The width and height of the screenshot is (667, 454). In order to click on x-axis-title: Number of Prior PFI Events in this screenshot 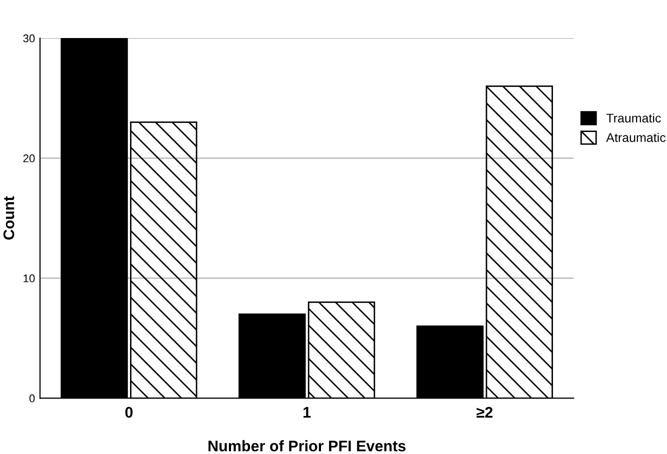, I will do `click(307, 446)`.